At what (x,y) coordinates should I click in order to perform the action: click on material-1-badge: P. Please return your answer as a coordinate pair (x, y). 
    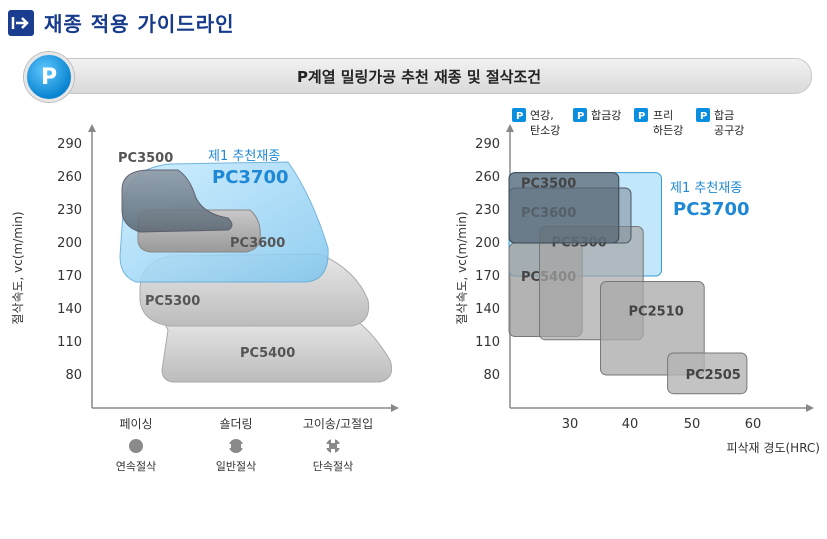
    Looking at the image, I should click on (580, 116).